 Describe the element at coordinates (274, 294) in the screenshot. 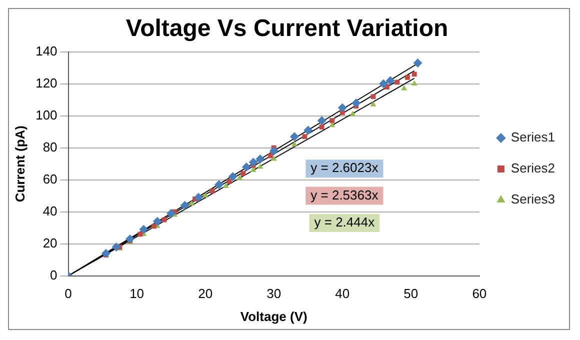

I see `x-tick-label: 30` at that location.